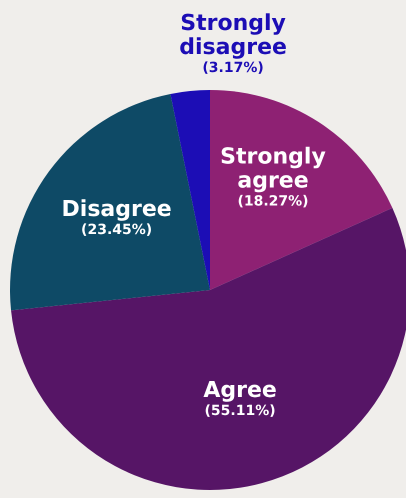 This screenshot has height=498, width=406. Describe the element at coordinates (116, 230) in the screenshot. I see `data-label: (23.45%)` at that location.